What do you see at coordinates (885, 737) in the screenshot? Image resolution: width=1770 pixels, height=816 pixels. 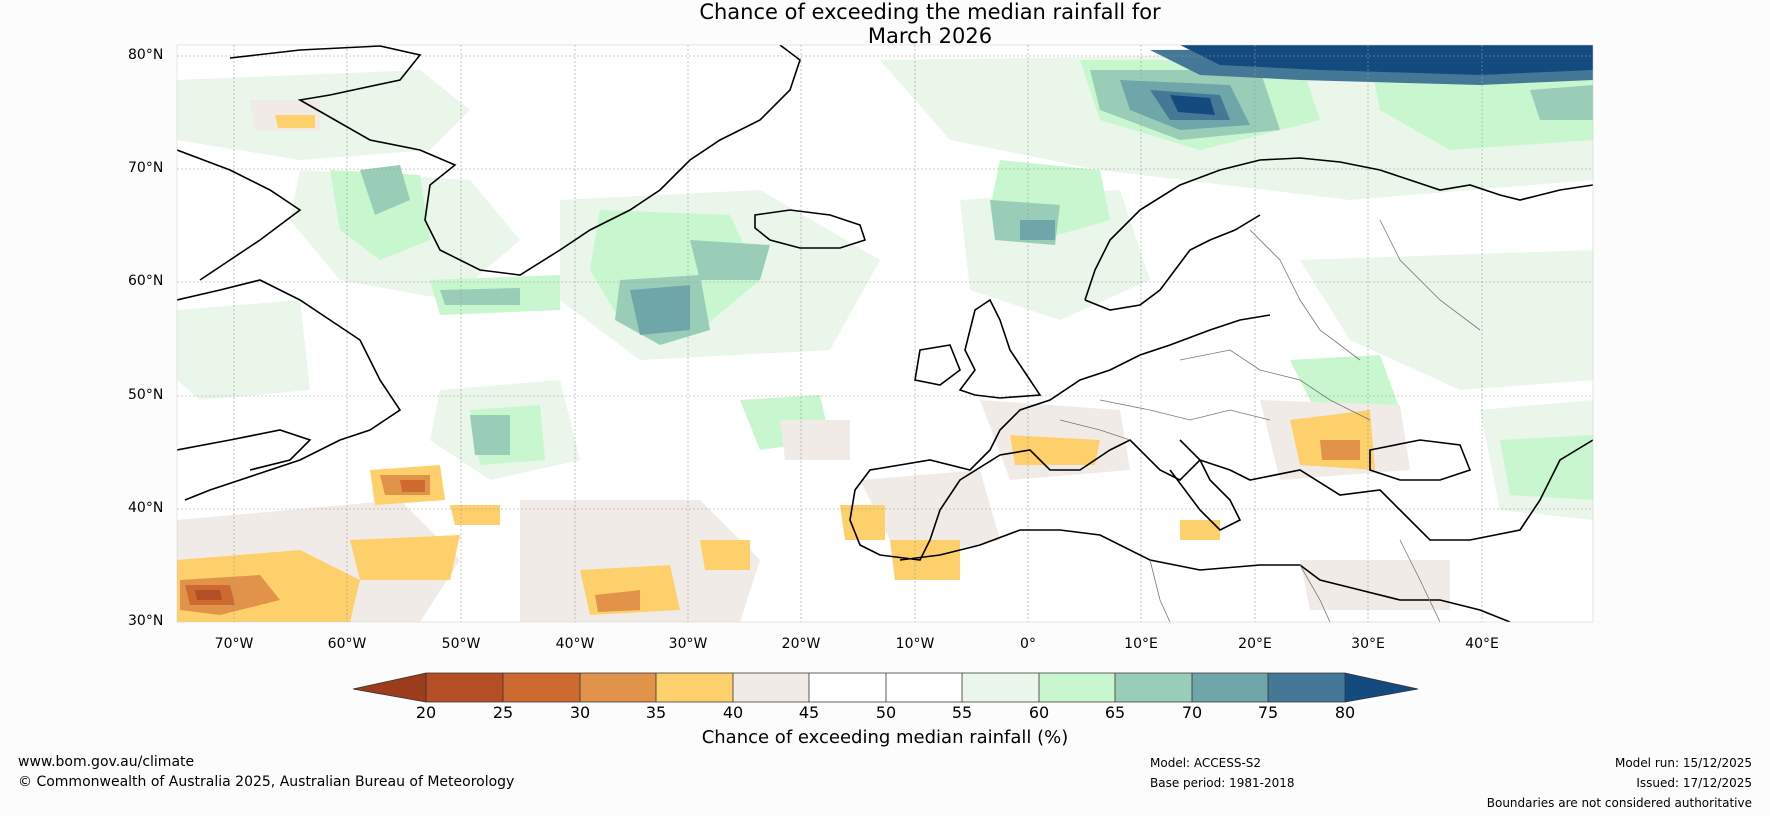 I see `colorbar-label: Chance of exceeding median rainfall (%)` at bounding box center [885, 737].